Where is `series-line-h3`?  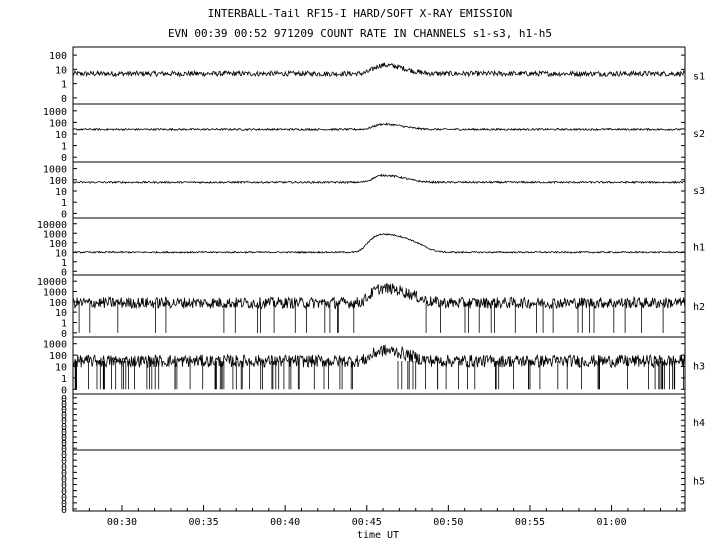 series-line-h3 is located at coordinates (379, 356).